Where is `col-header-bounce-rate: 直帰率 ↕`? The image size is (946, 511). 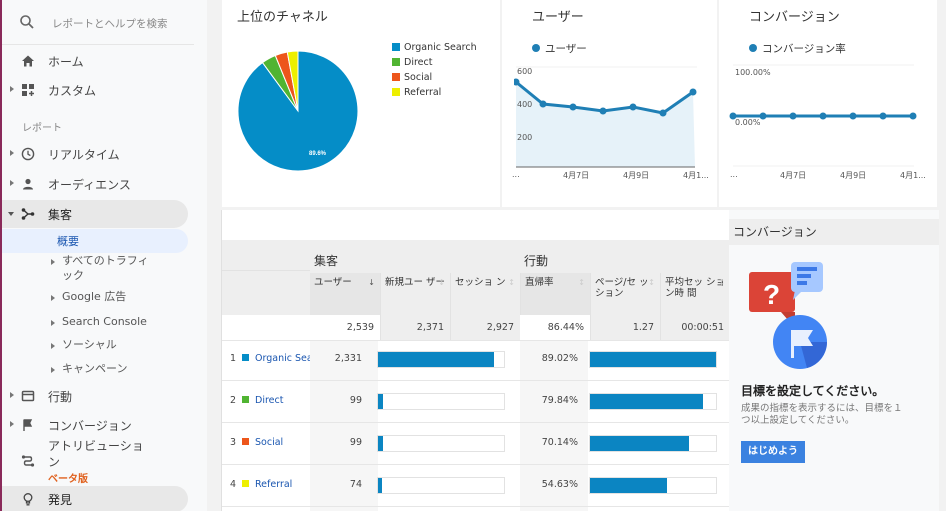 col-header-bounce-rate: 直帰率 ↕ is located at coordinates (555, 294).